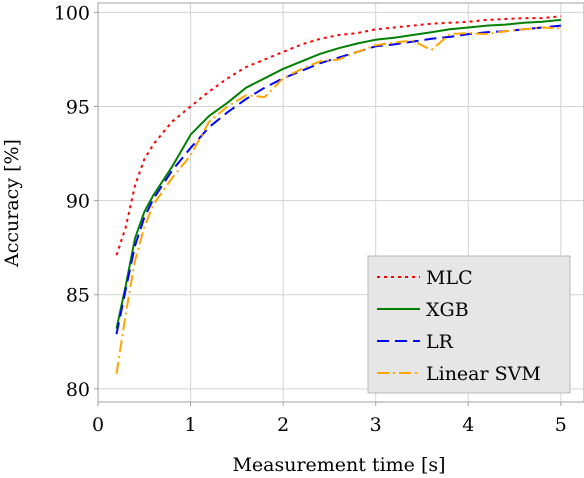 The width and height of the screenshot is (584, 478). Describe the element at coordinates (78, 202) in the screenshot. I see `y-tick-label: 90` at that location.